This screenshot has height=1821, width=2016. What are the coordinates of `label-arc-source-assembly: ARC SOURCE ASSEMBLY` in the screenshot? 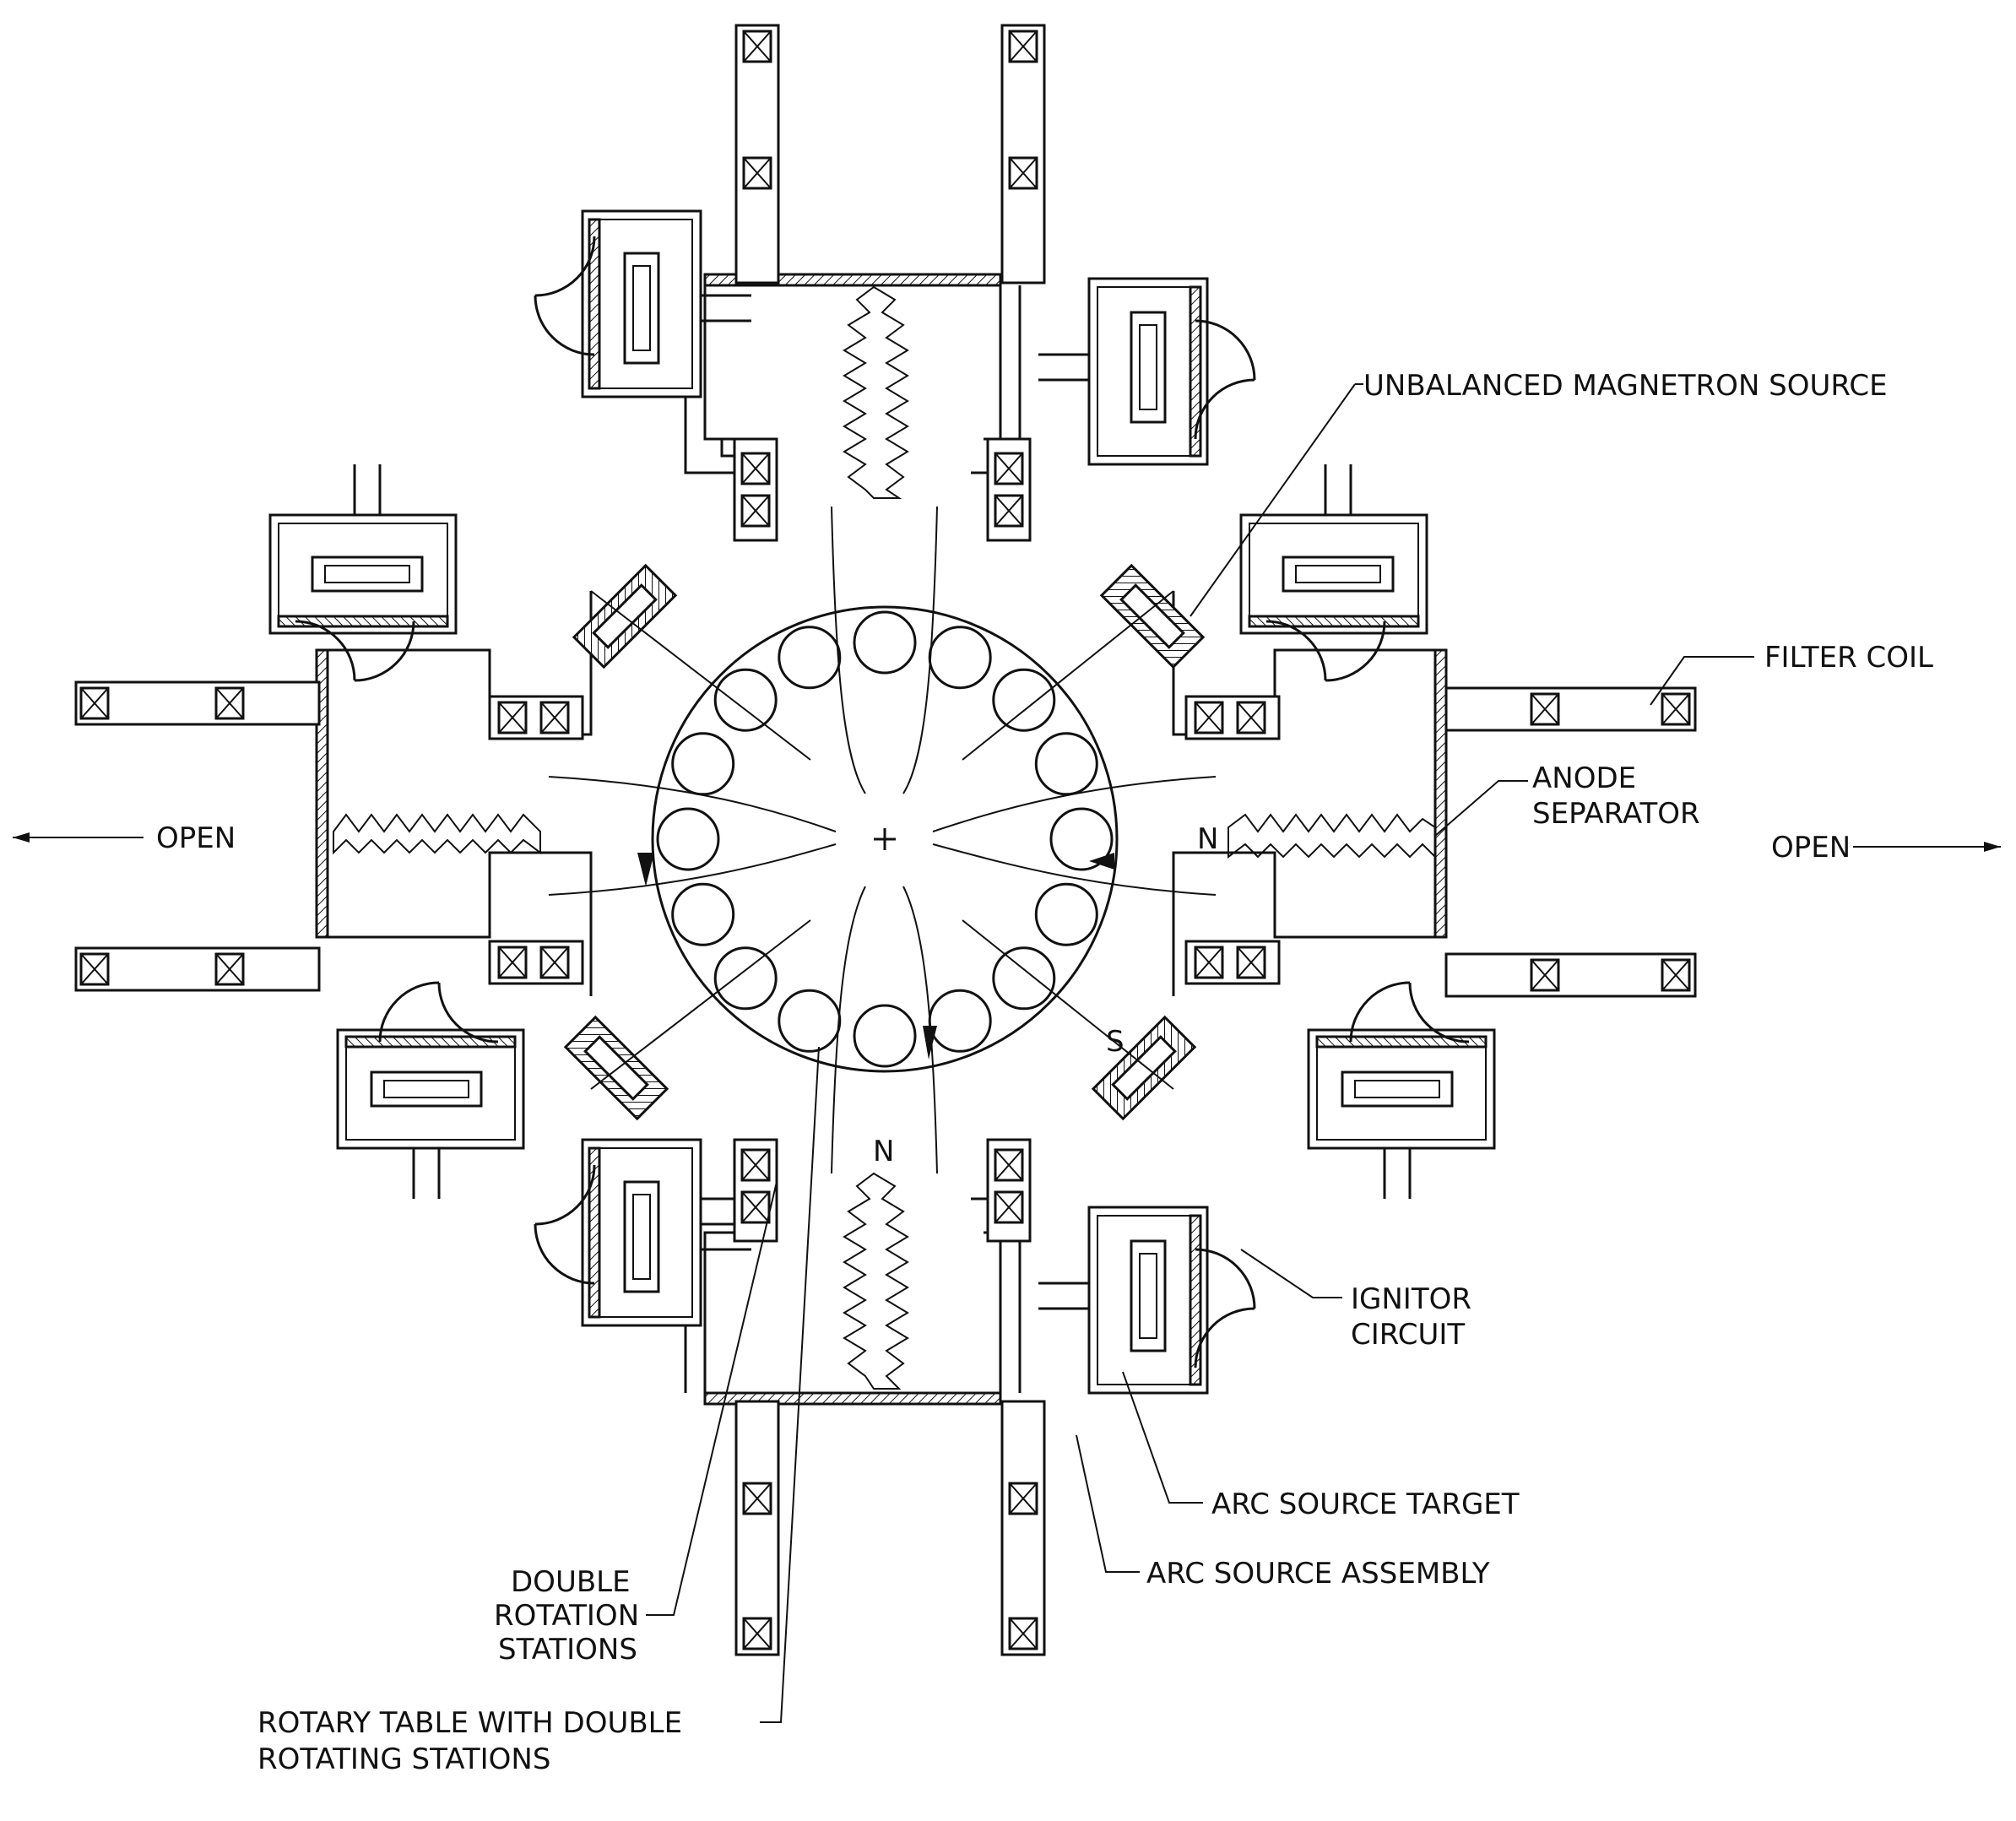 It's located at (1318, 1574).